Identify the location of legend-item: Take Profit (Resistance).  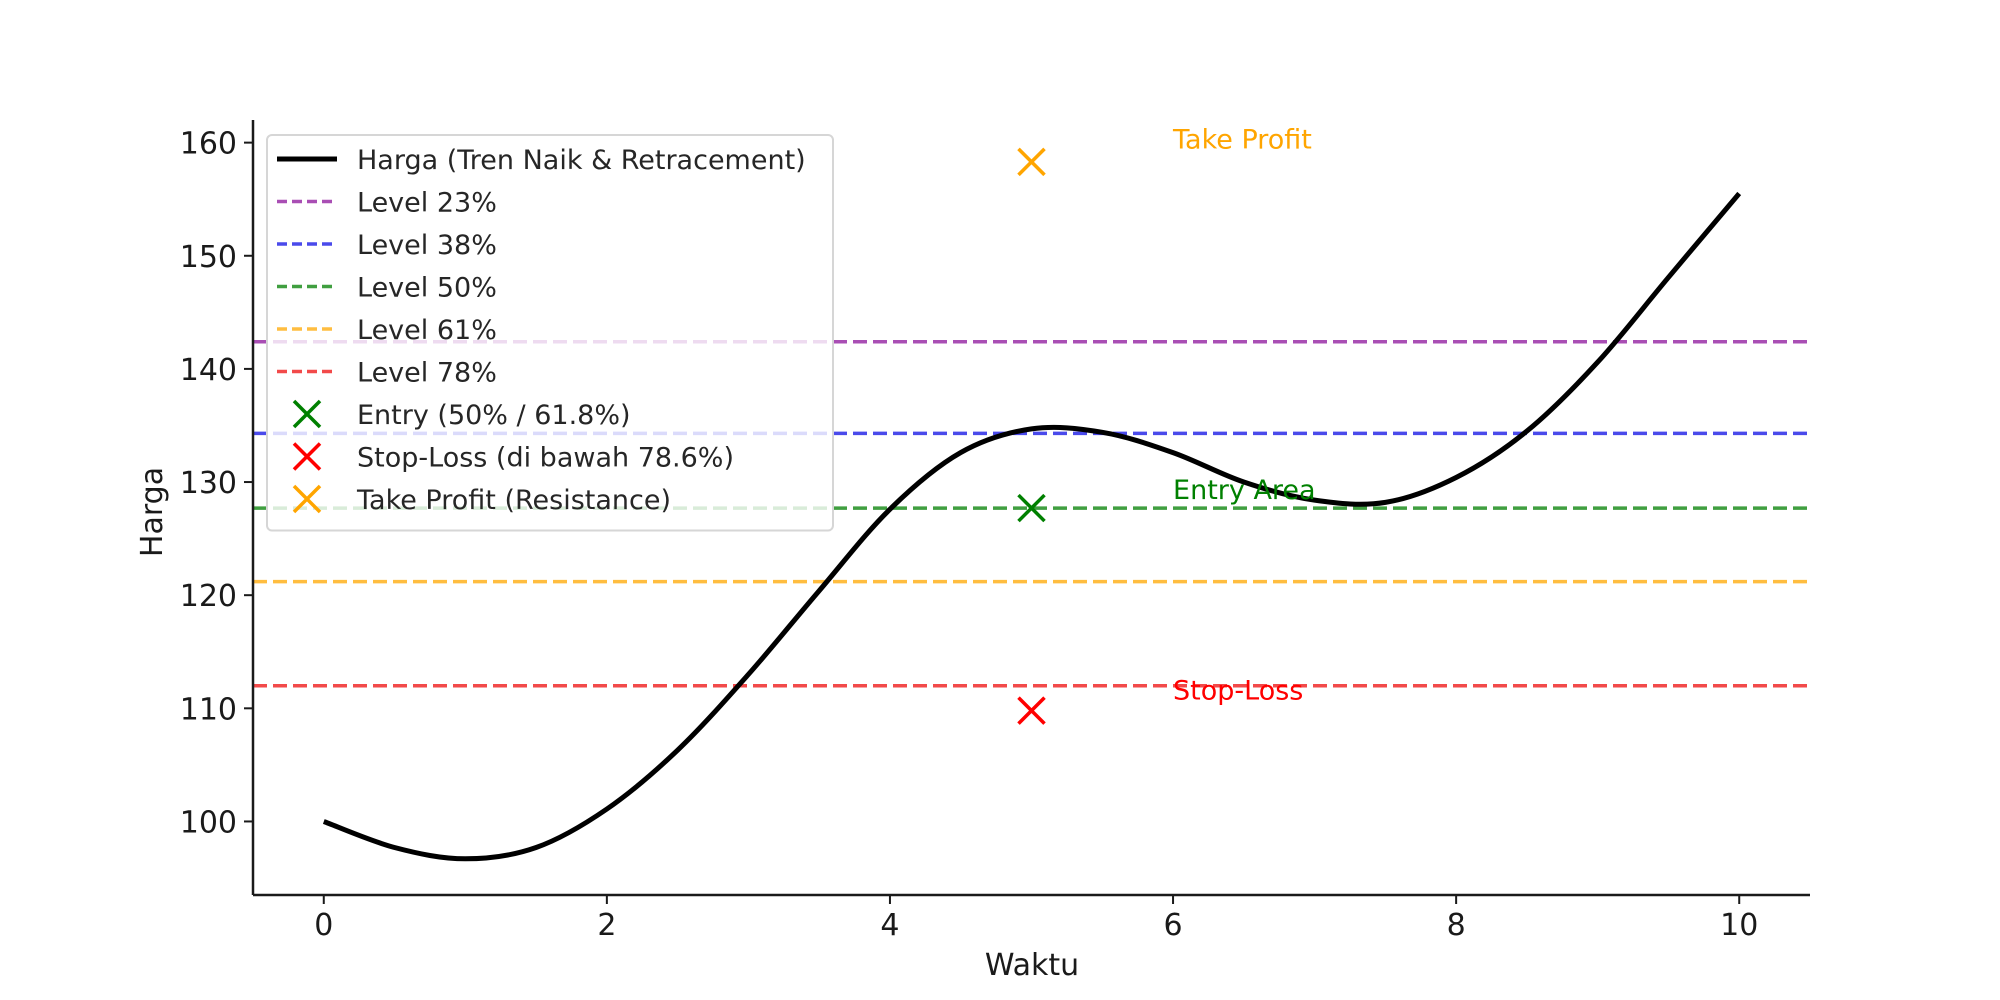
(481, 500).